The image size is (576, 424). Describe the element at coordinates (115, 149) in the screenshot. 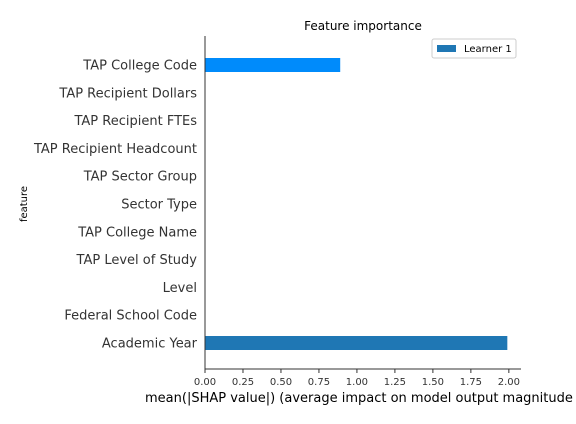

I see `category-label-tap-recipient-headcount: TAP Recipient Headcount` at that location.